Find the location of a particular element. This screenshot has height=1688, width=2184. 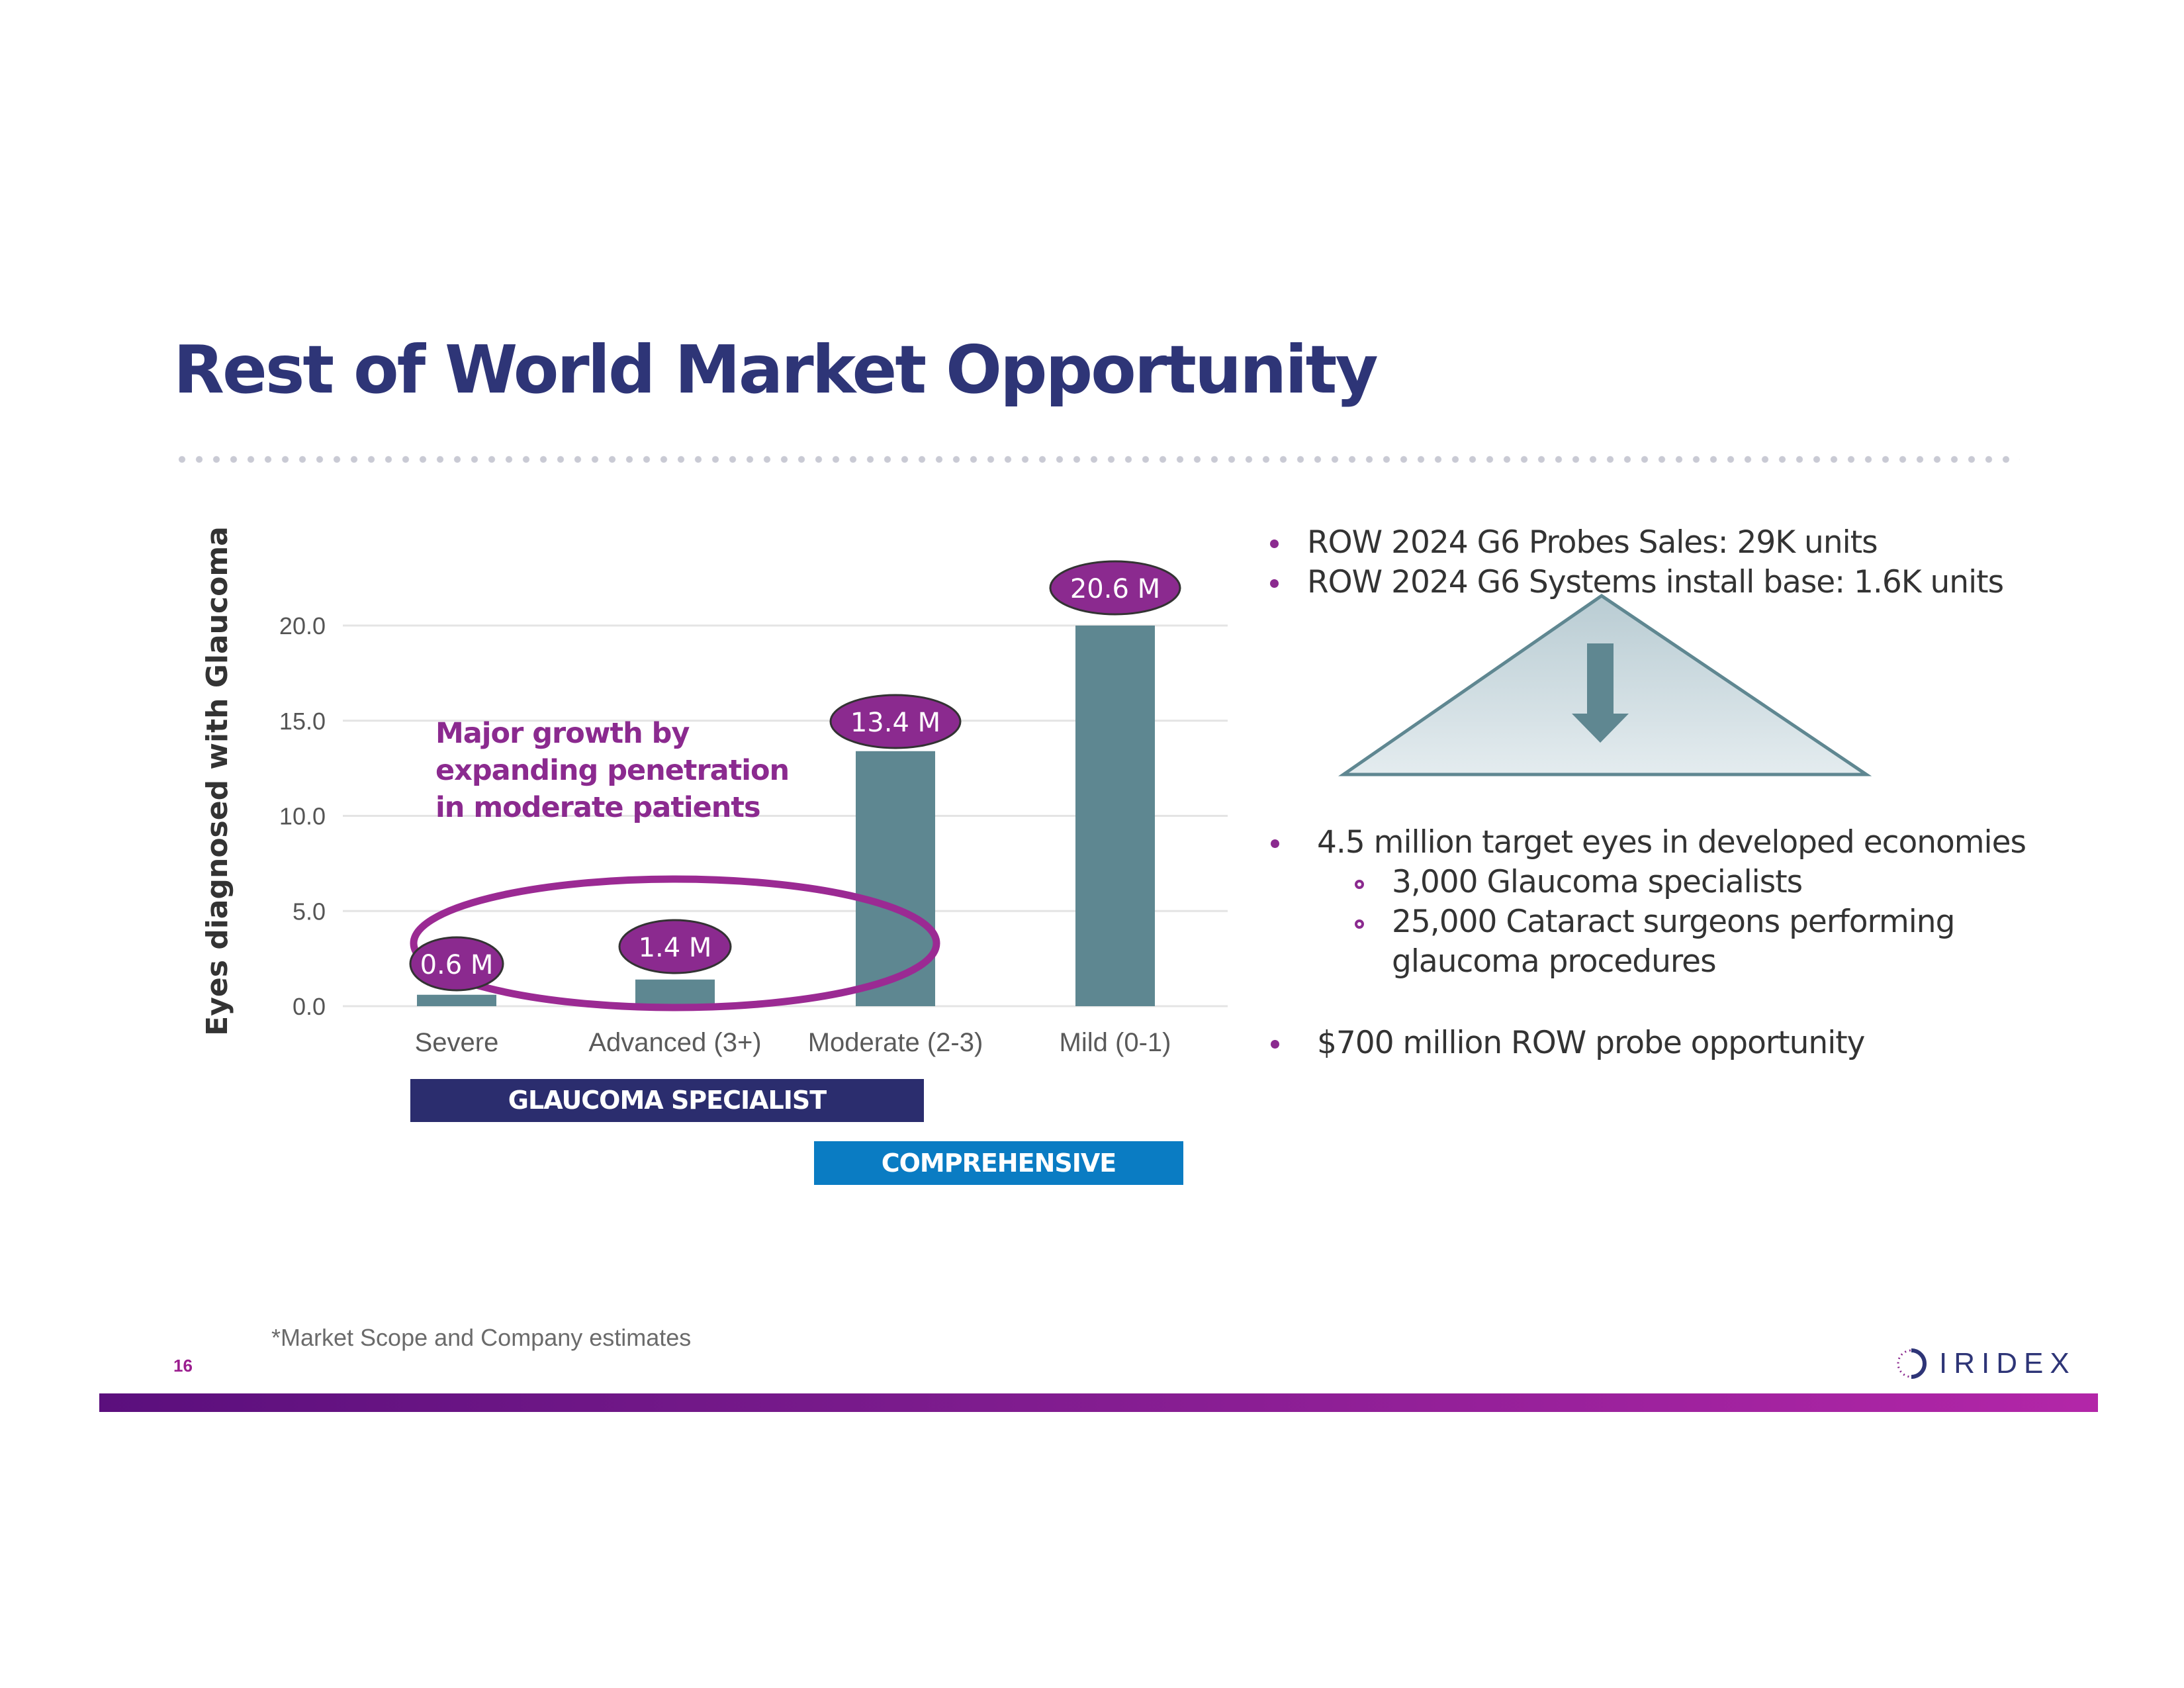

x-tick-label: Mild (0-1) is located at coordinates (1115, 1042).